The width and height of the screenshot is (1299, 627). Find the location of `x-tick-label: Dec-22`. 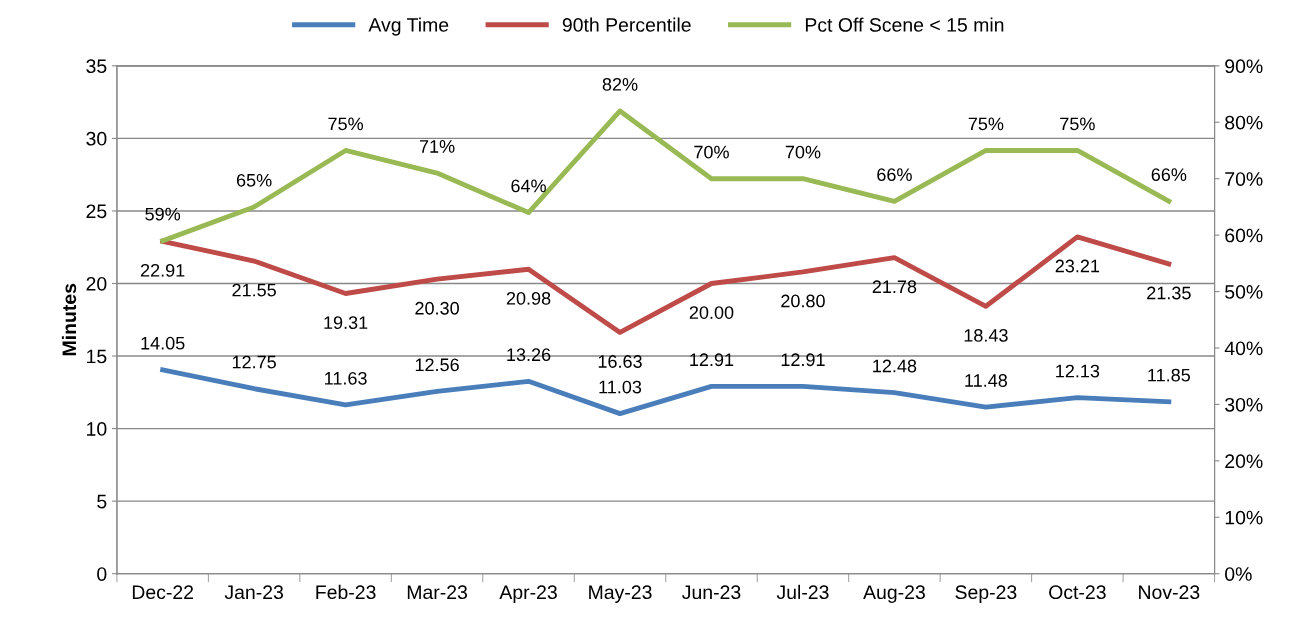

x-tick-label: Dec-22 is located at coordinates (163, 592).